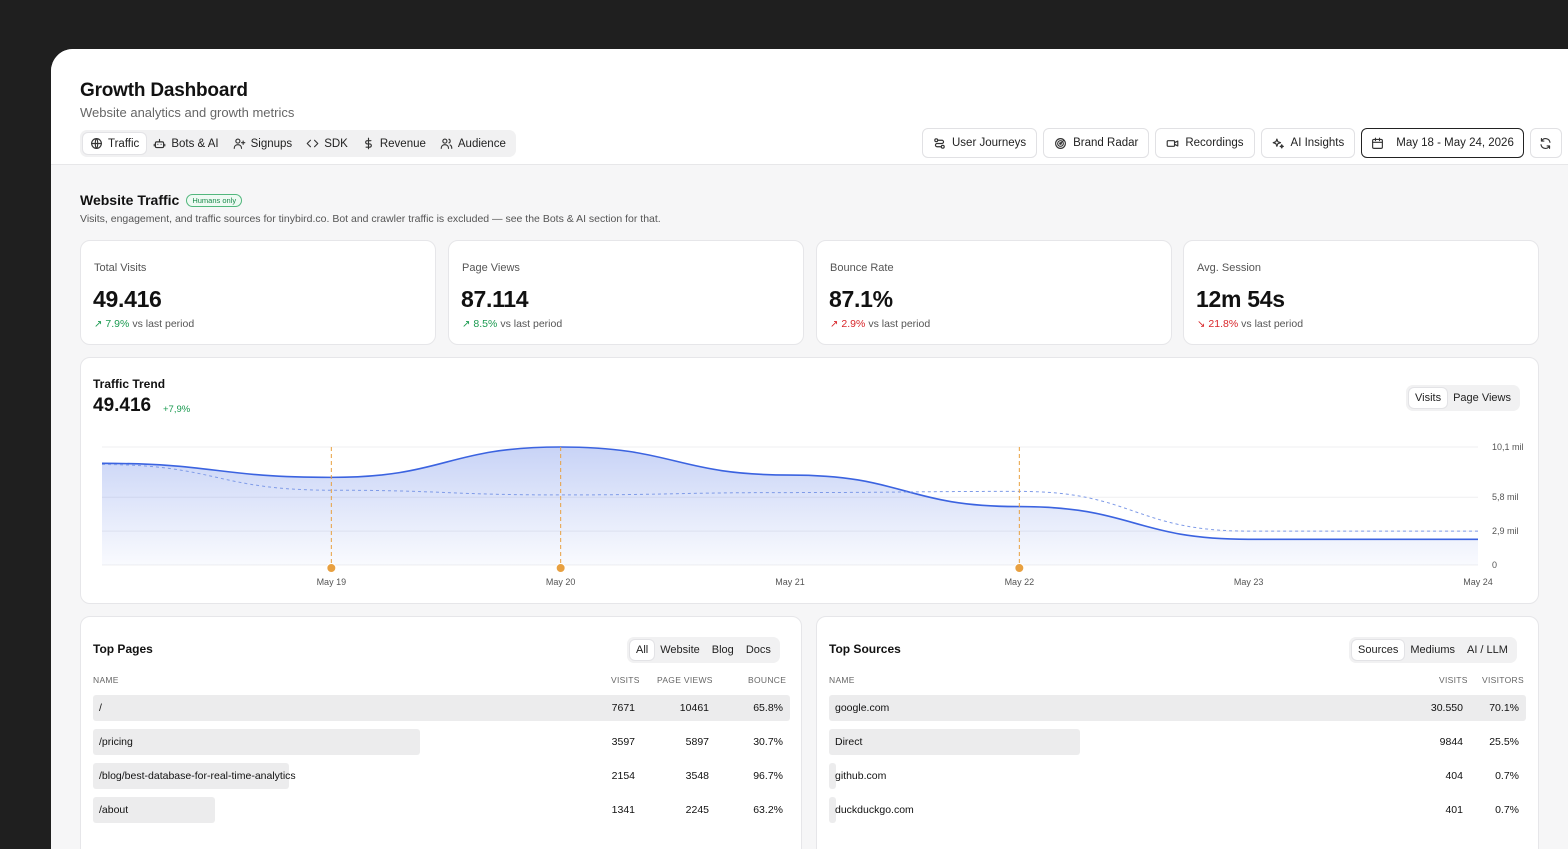 This screenshot has width=1568, height=849. I want to click on kpi-card-page-views: Page Views 87.114 ↗ 8.5% vs last period, so click(626, 292).